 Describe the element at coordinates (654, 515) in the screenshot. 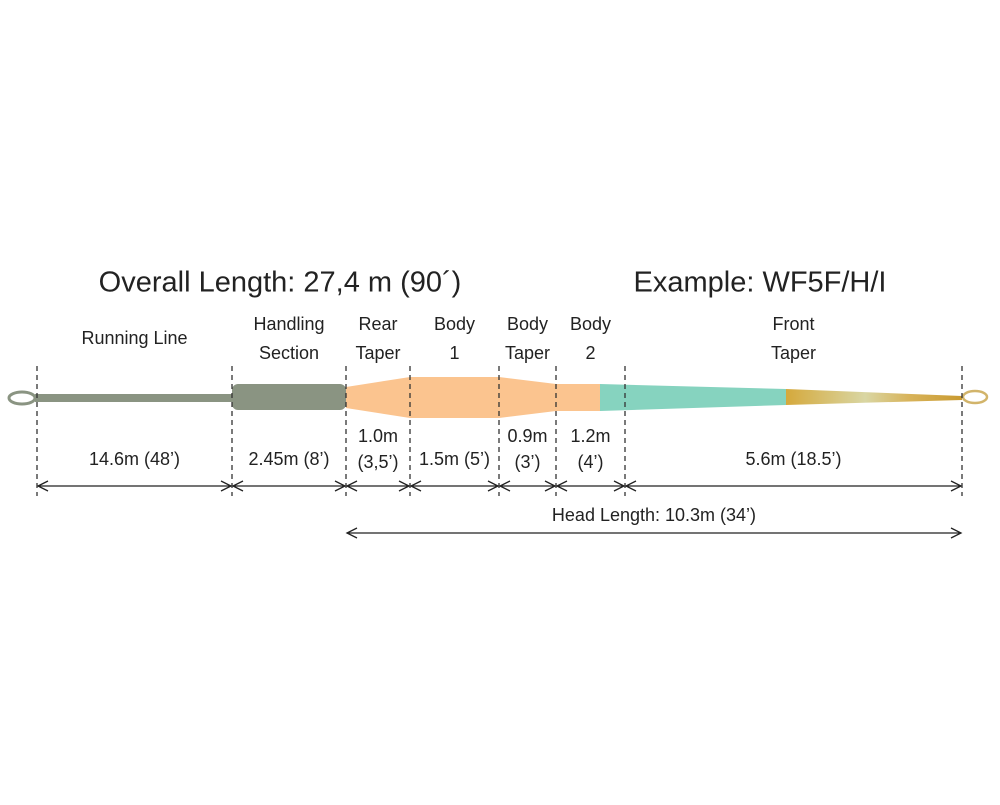

I see `head-length: Head Length: 10.3m (34’)` at that location.